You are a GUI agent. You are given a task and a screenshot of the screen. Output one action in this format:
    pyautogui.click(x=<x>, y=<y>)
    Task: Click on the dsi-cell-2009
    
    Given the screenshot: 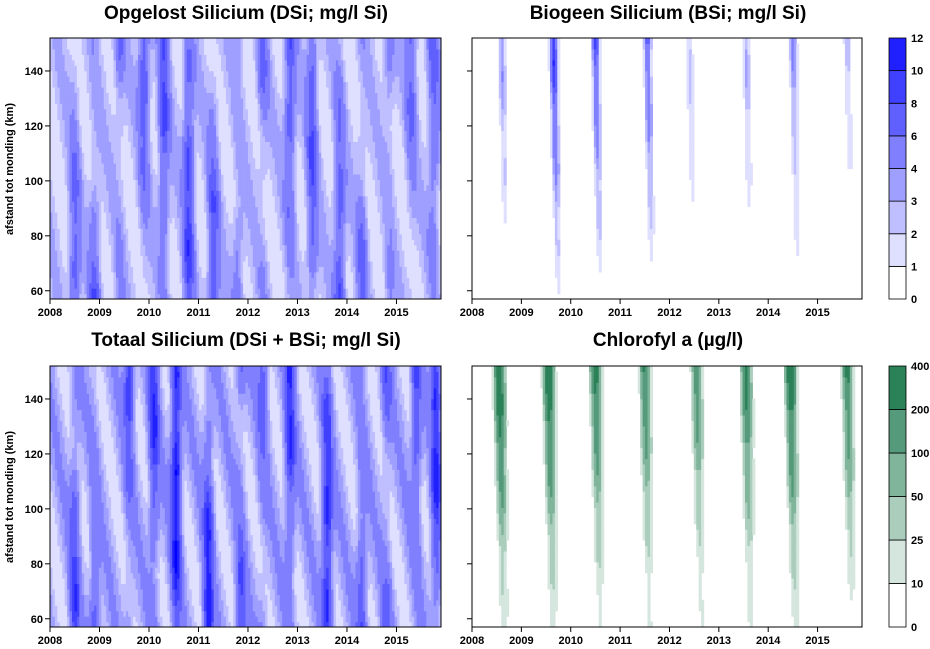 What is the action you would take?
    pyautogui.click(x=152, y=73)
    